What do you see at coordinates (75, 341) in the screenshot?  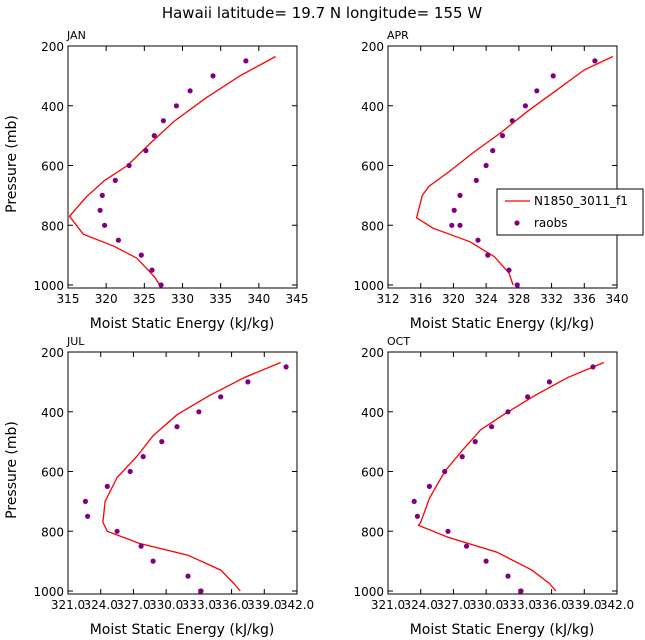 I see `panel-label: JUL` at bounding box center [75, 341].